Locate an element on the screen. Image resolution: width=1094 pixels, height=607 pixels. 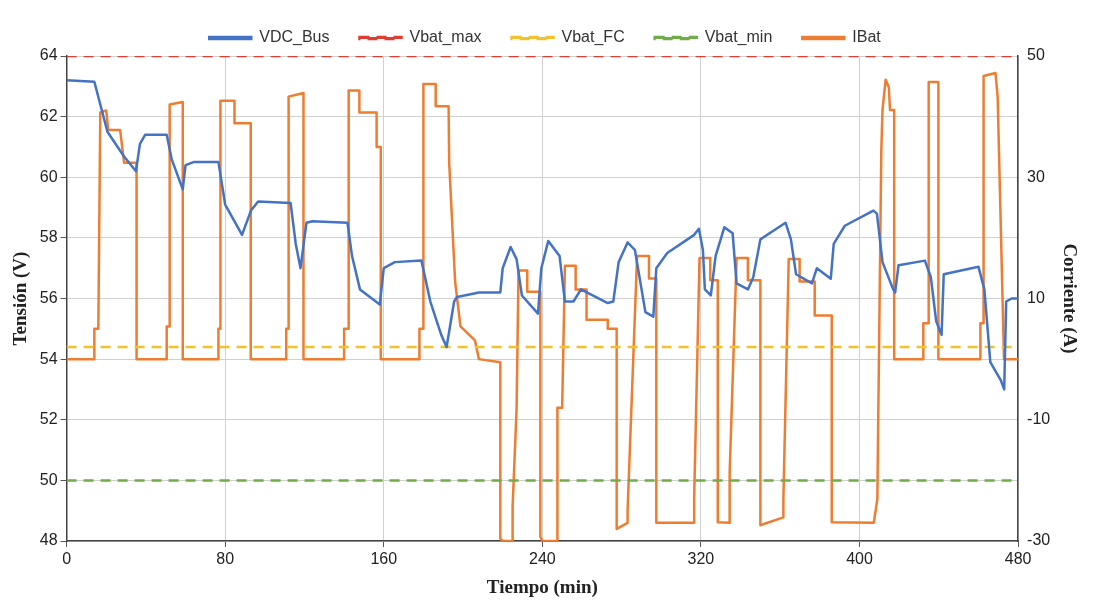
x-axis-title: Tiempo (min) is located at coordinates (542, 586).